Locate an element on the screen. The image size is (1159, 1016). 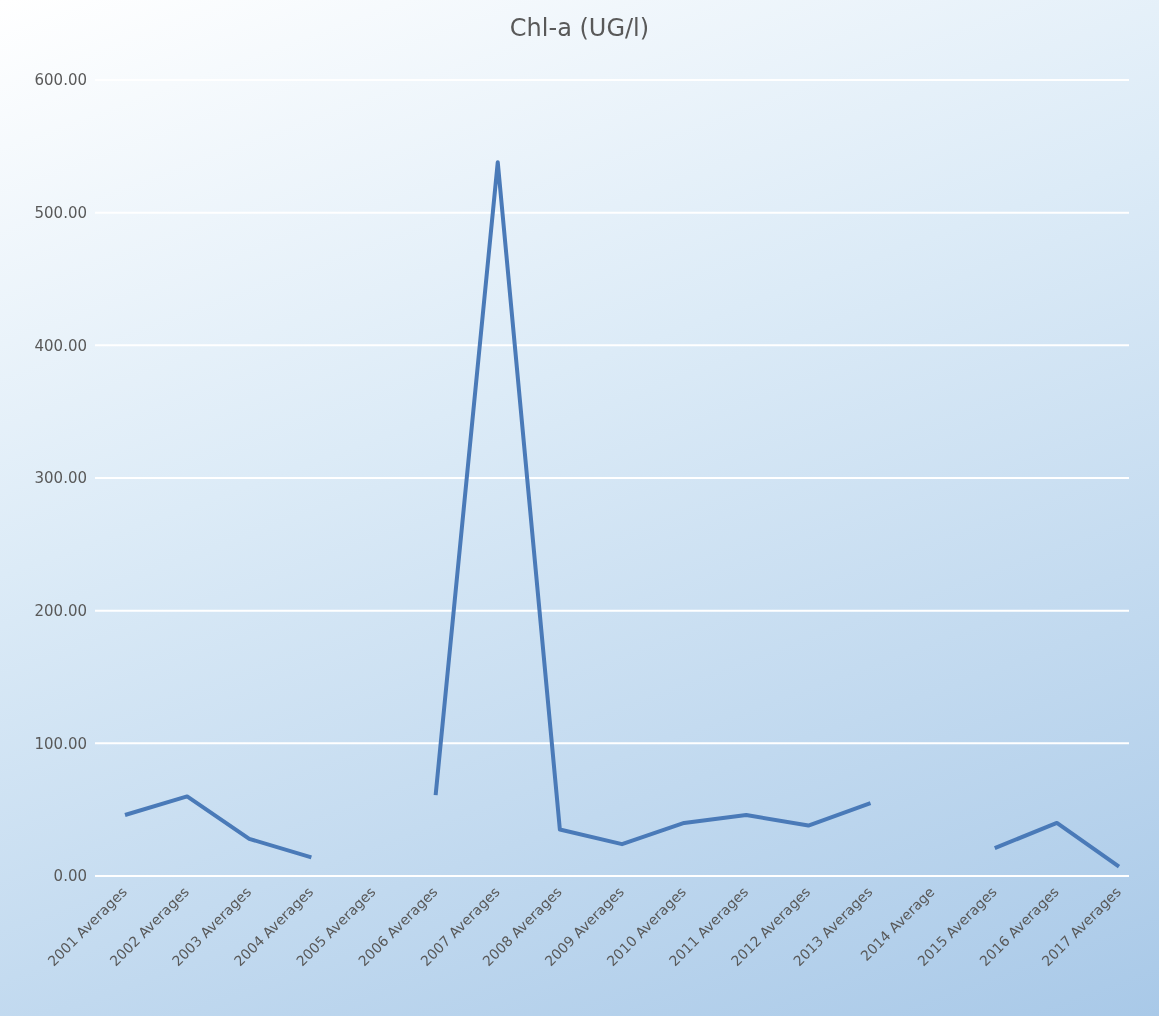
chart-title: Chl-a (UG/l) is located at coordinates (579, 28).